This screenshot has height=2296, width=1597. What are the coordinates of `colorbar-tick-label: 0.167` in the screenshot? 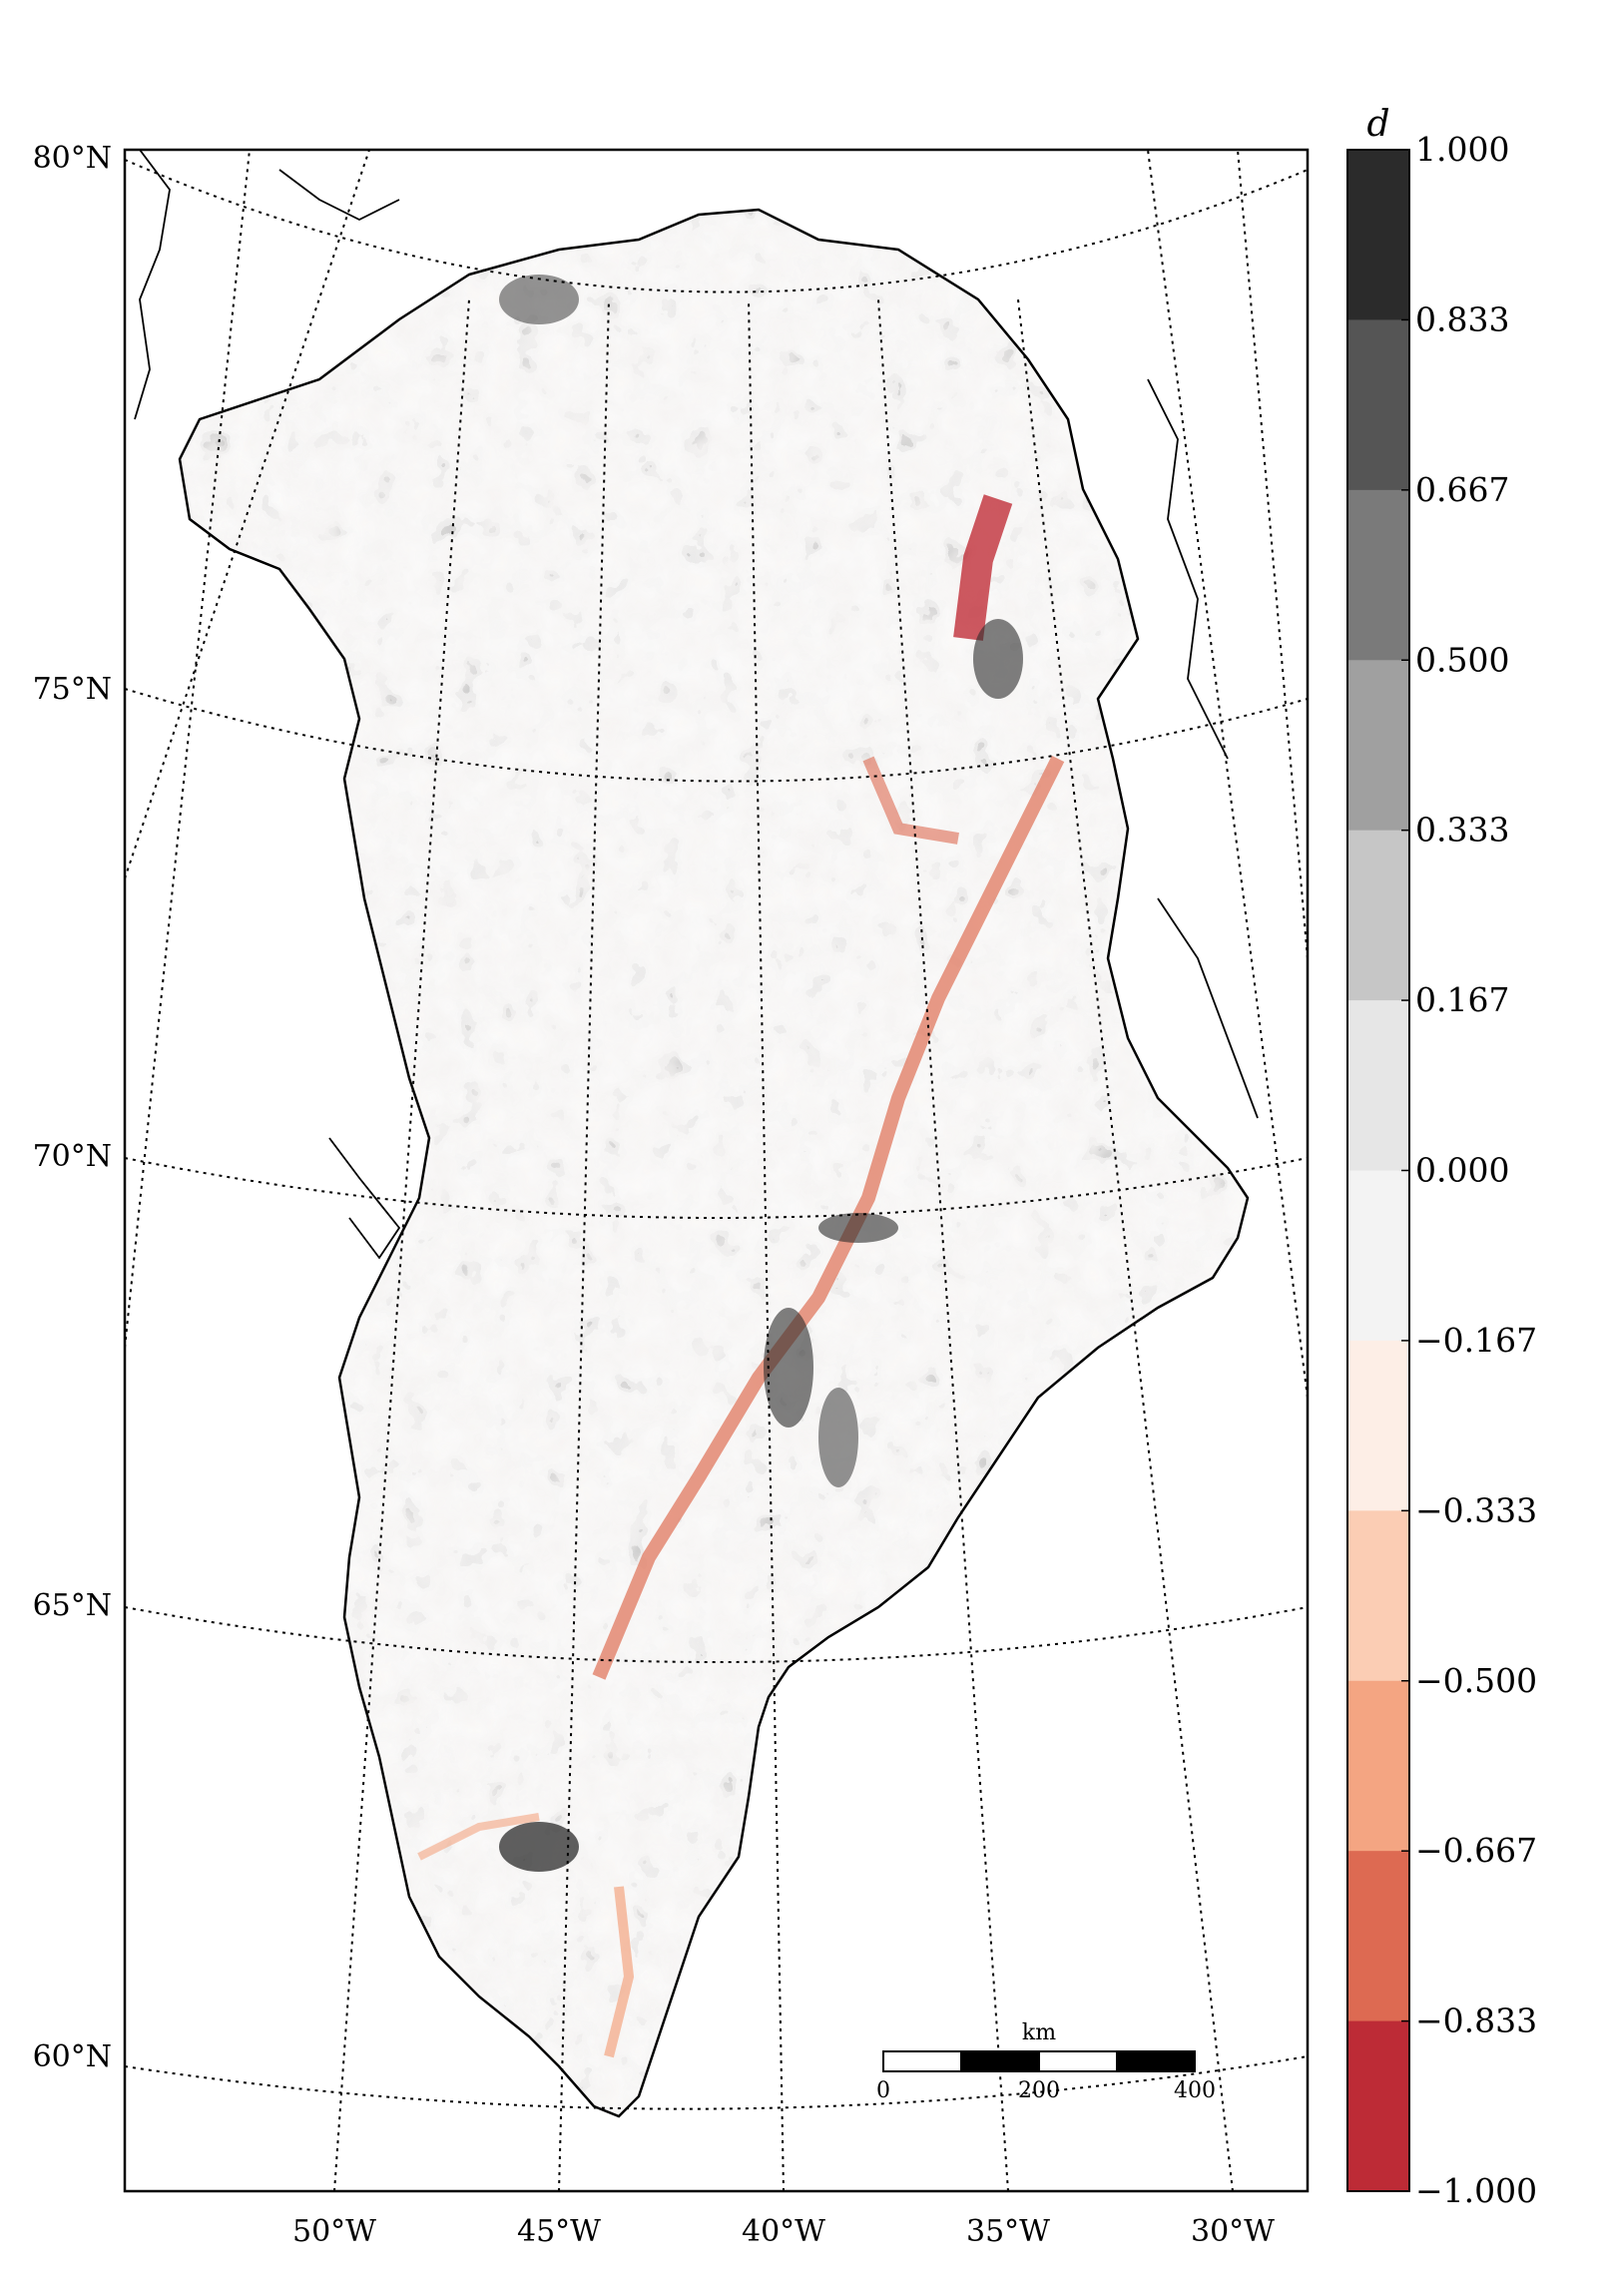 It's located at (1462, 1000).